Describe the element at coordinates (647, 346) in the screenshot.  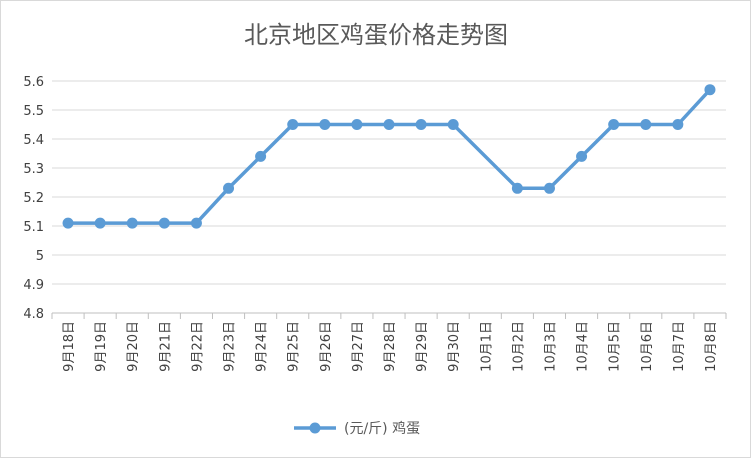
I see `x-tick-label: 10月6日` at that location.